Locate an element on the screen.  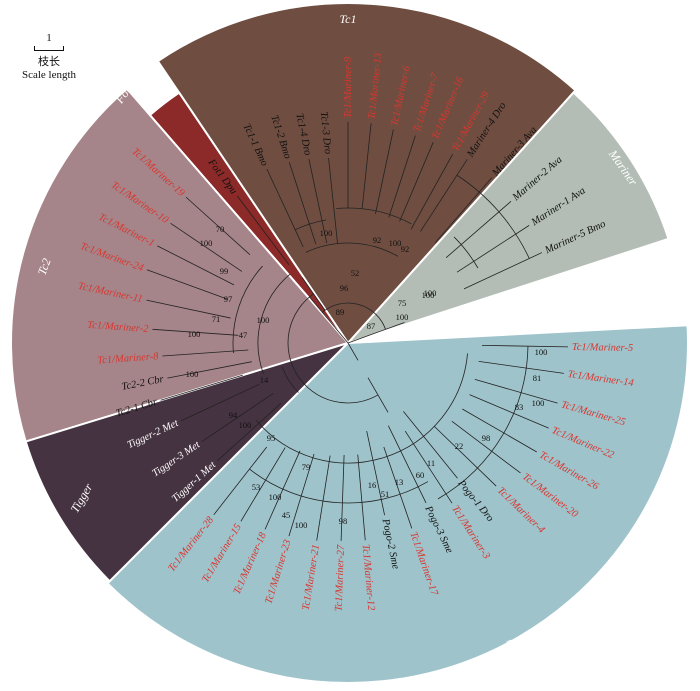
leaf-label: Tc1/Mariner-8 is located at coordinates (128, 358).